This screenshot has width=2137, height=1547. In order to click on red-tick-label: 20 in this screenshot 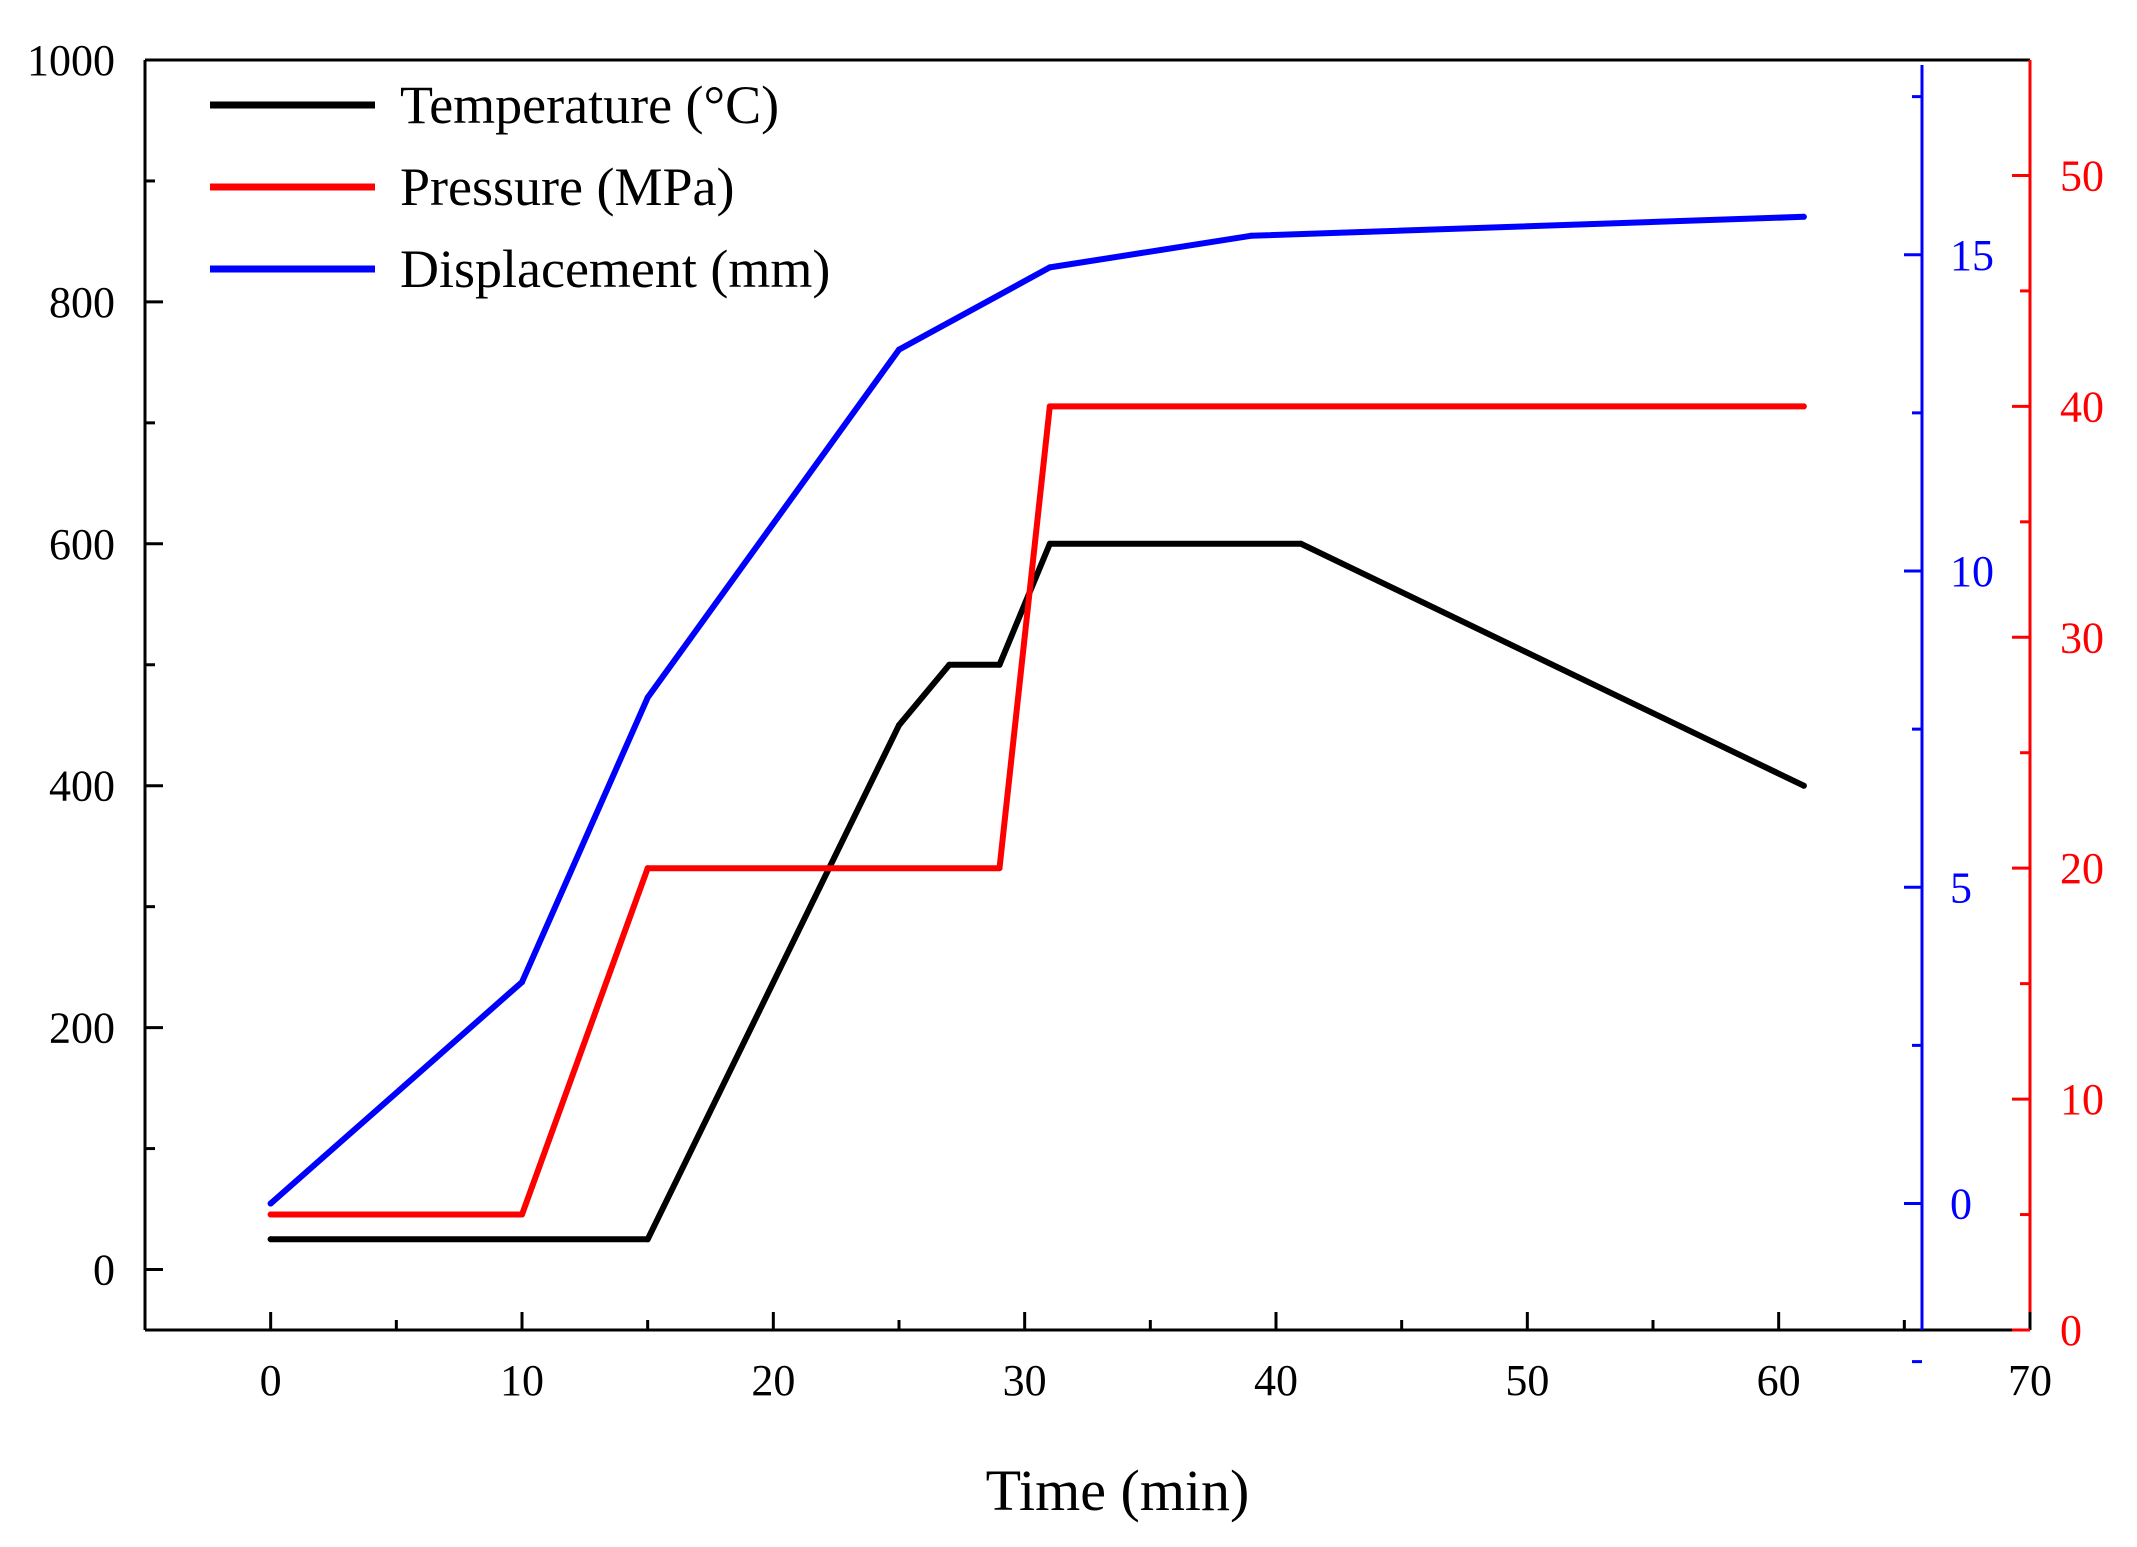, I will do `click(2082, 868)`.